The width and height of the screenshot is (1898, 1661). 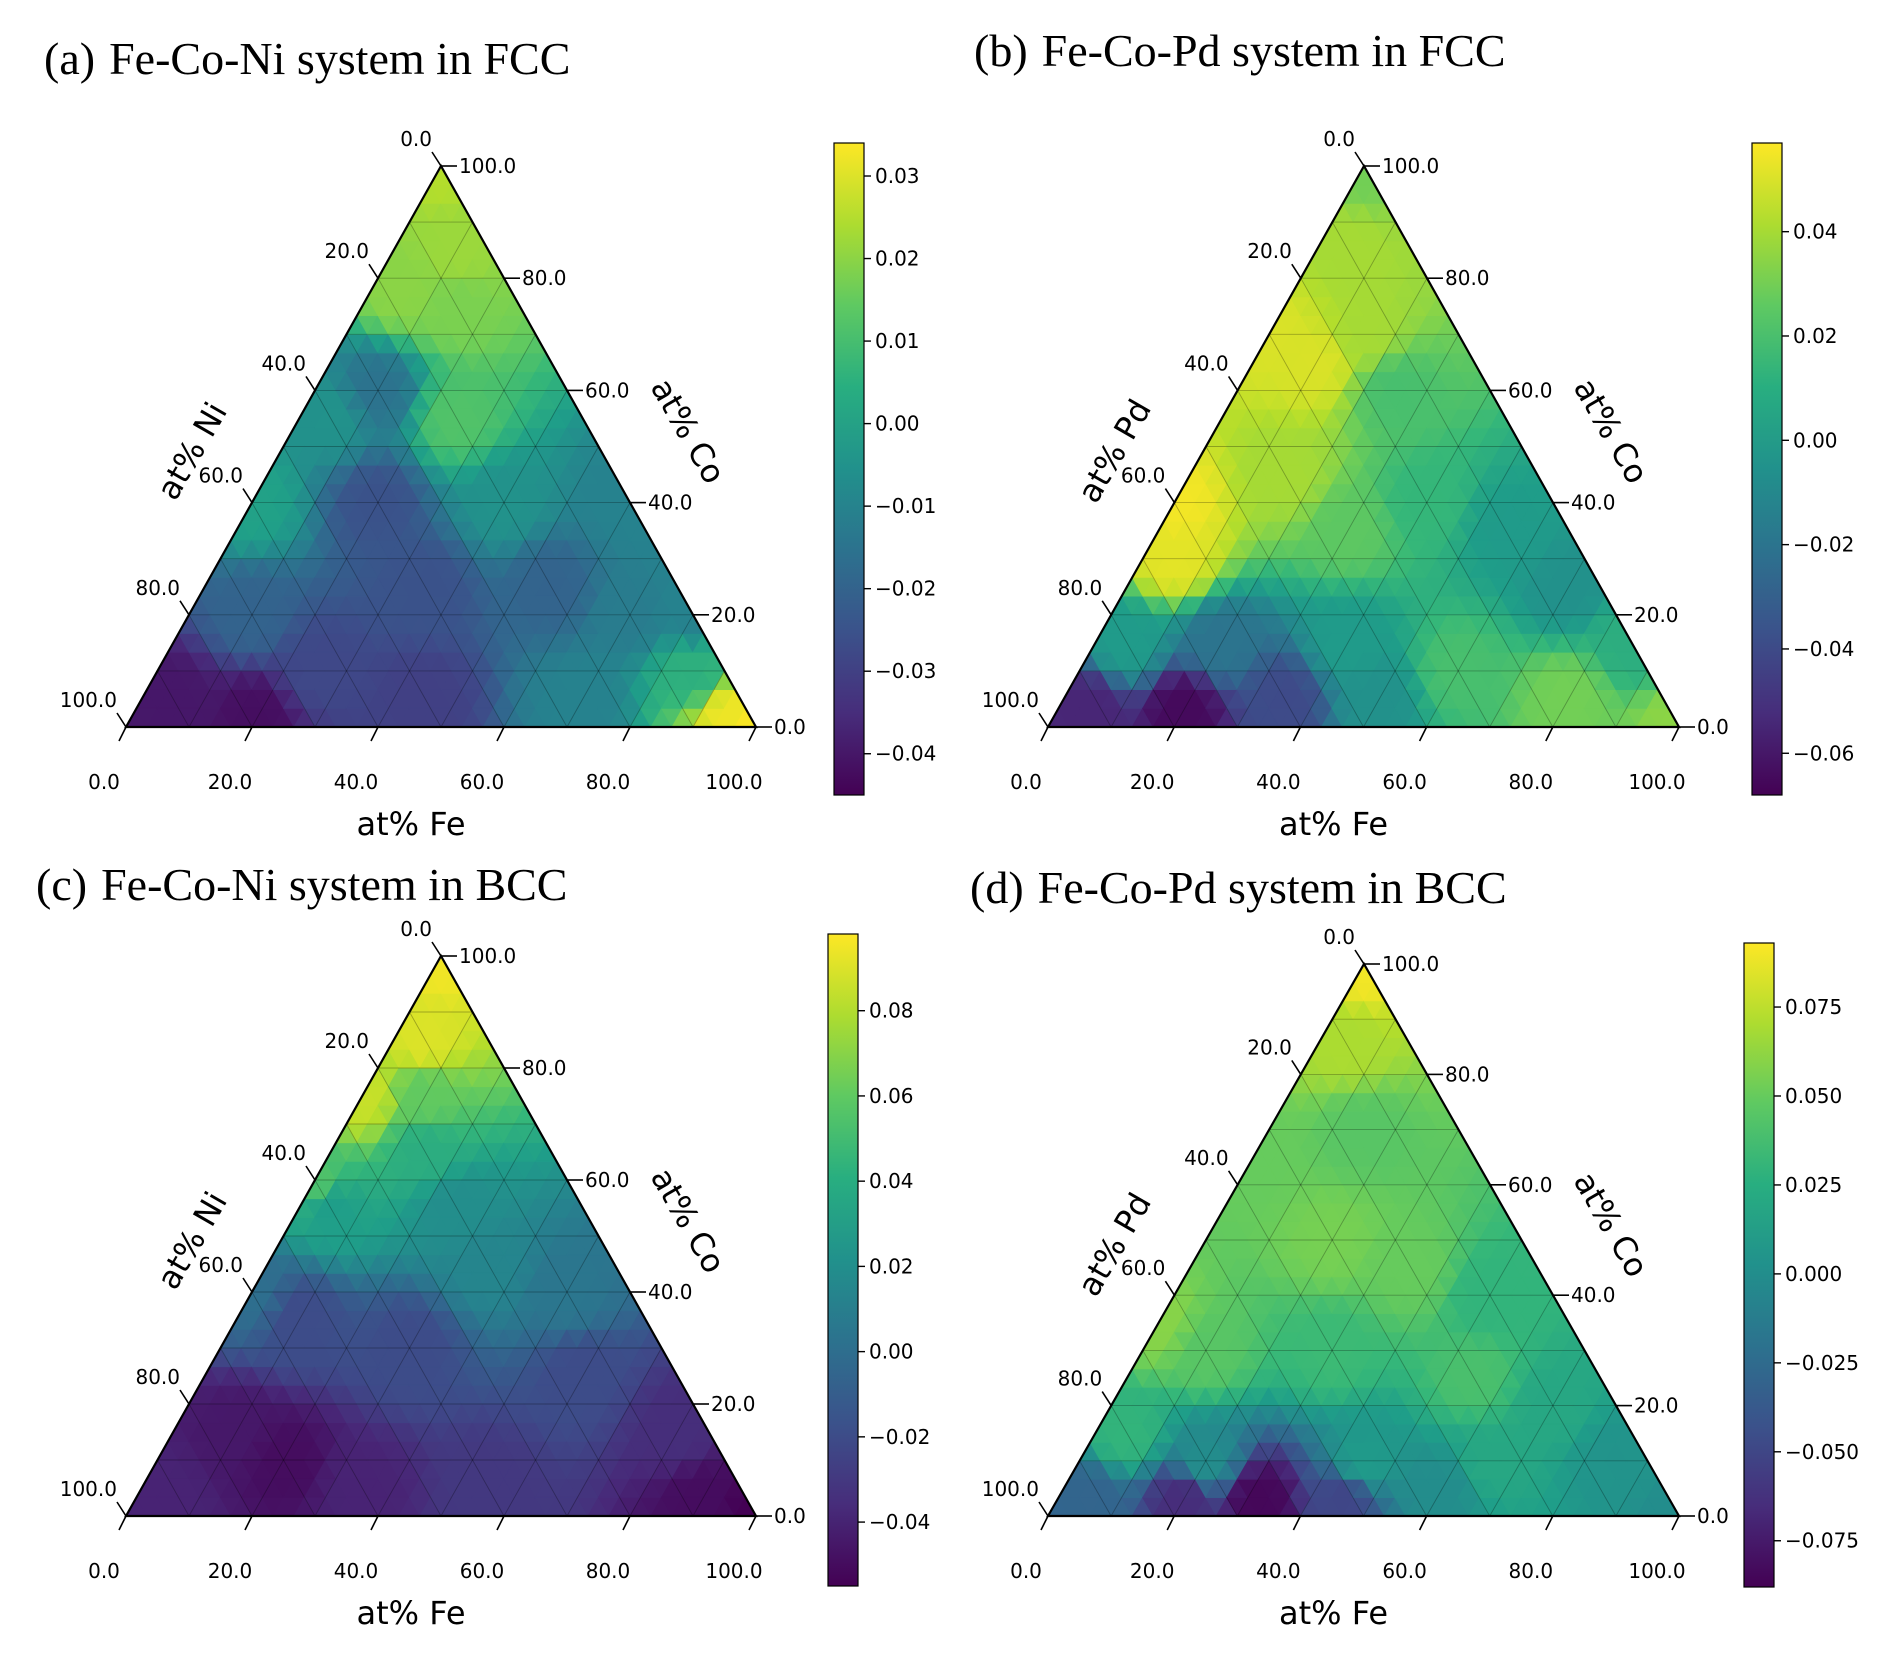 What do you see at coordinates (307, 58) in the screenshot?
I see `panel-title: (a) Fe-Co-Ni system in FCC` at bounding box center [307, 58].